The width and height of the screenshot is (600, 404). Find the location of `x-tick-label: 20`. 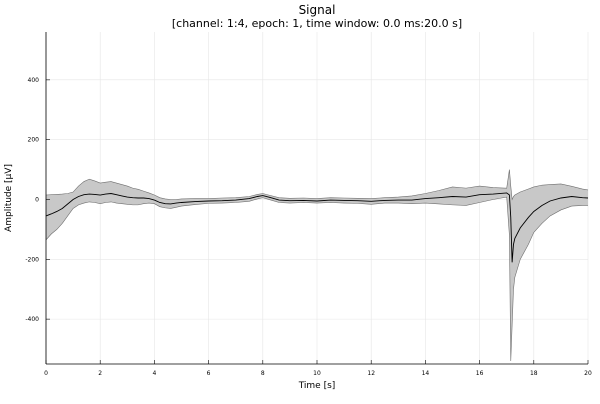

x-tick-label: 20 is located at coordinates (588, 373).